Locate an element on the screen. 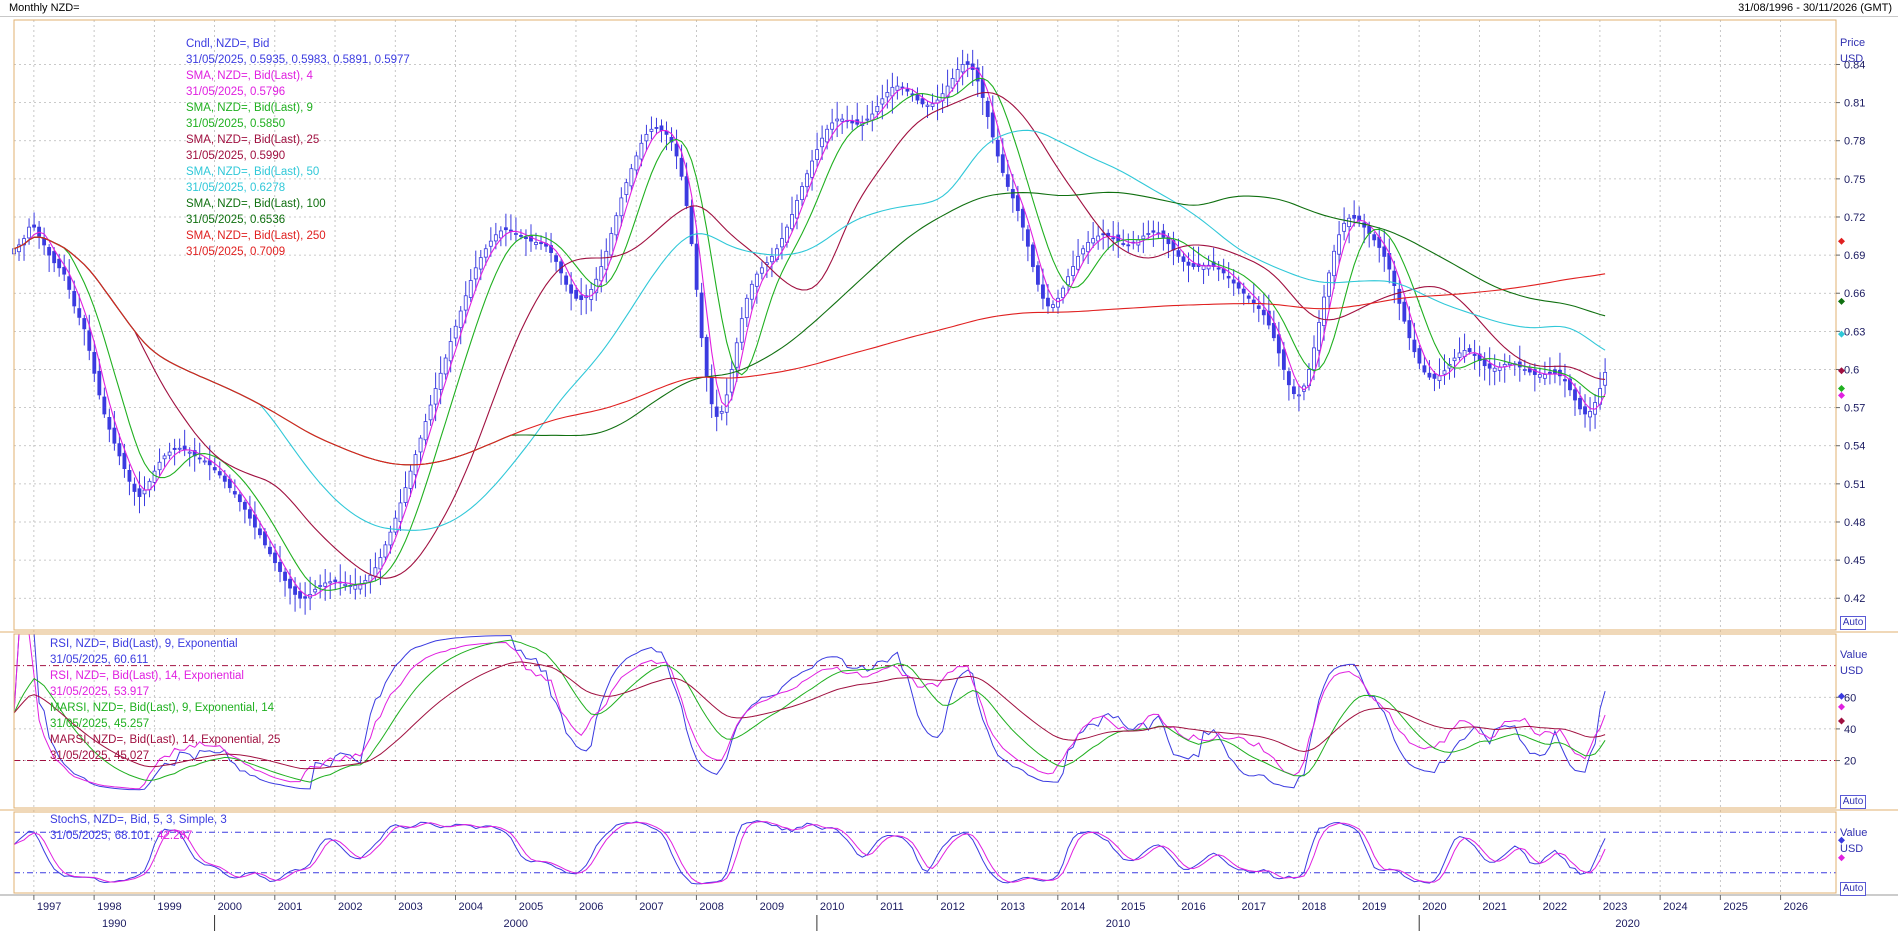 This screenshot has width=1898, height=932. year-label-2002: 2002 is located at coordinates (350, 907).